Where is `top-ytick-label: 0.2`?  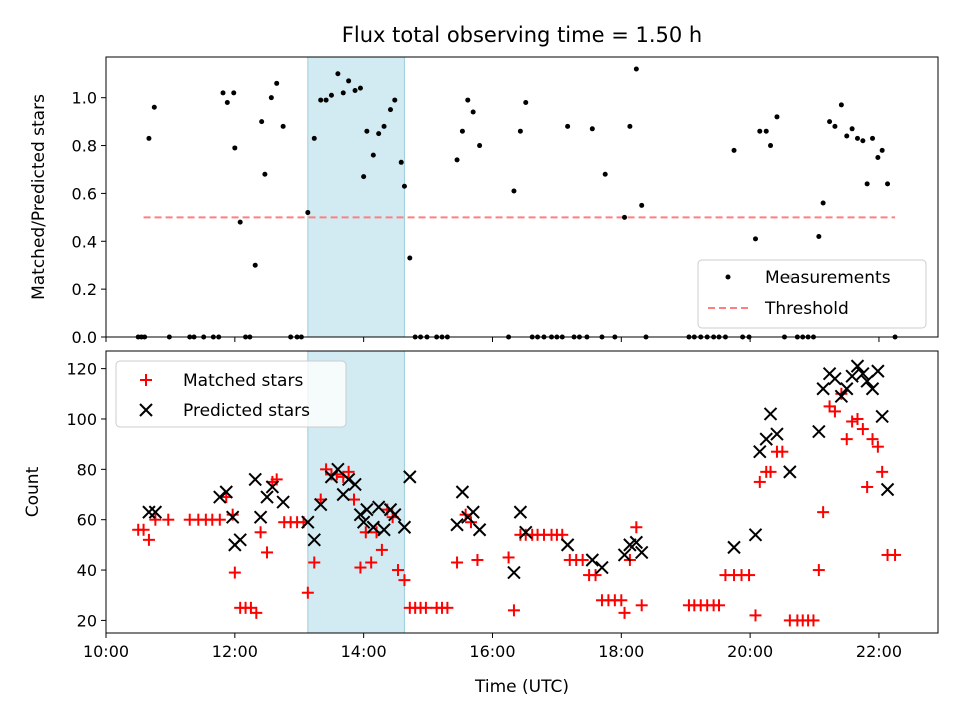 top-ytick-label: 0.2 is located at coordinates (84, 289).